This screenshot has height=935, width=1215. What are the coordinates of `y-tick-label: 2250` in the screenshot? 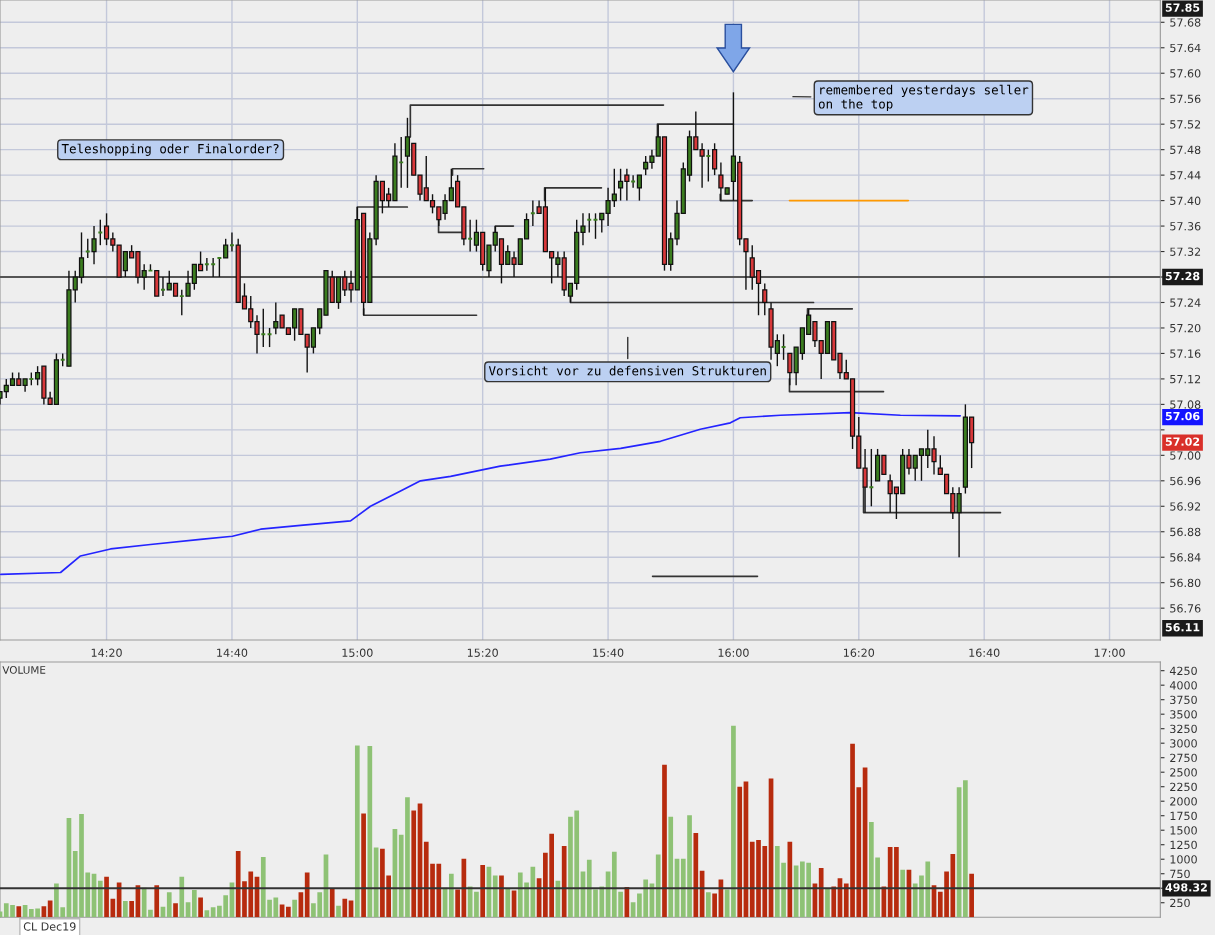 It's located at (1183, 787).